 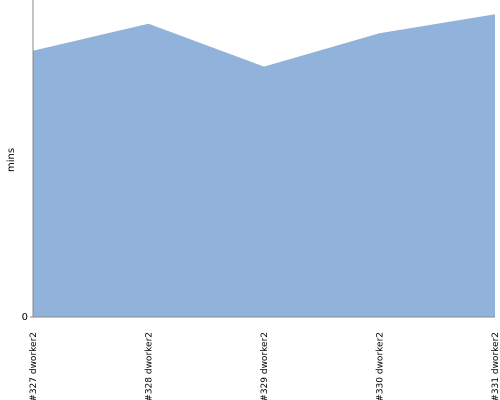 What do you see at coordinates (34, 366) in the screenshot?
I see `x-tick-label: #327 dworker2` at bounding box center [34, 366].